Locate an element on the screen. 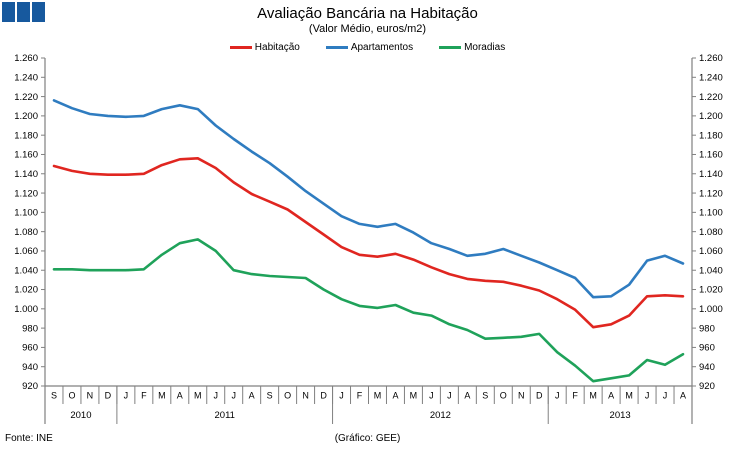 The height and width of the screenshot is (451, 735). credit-note: (Gráfico: GEE) is located at coordinates (367, 438).